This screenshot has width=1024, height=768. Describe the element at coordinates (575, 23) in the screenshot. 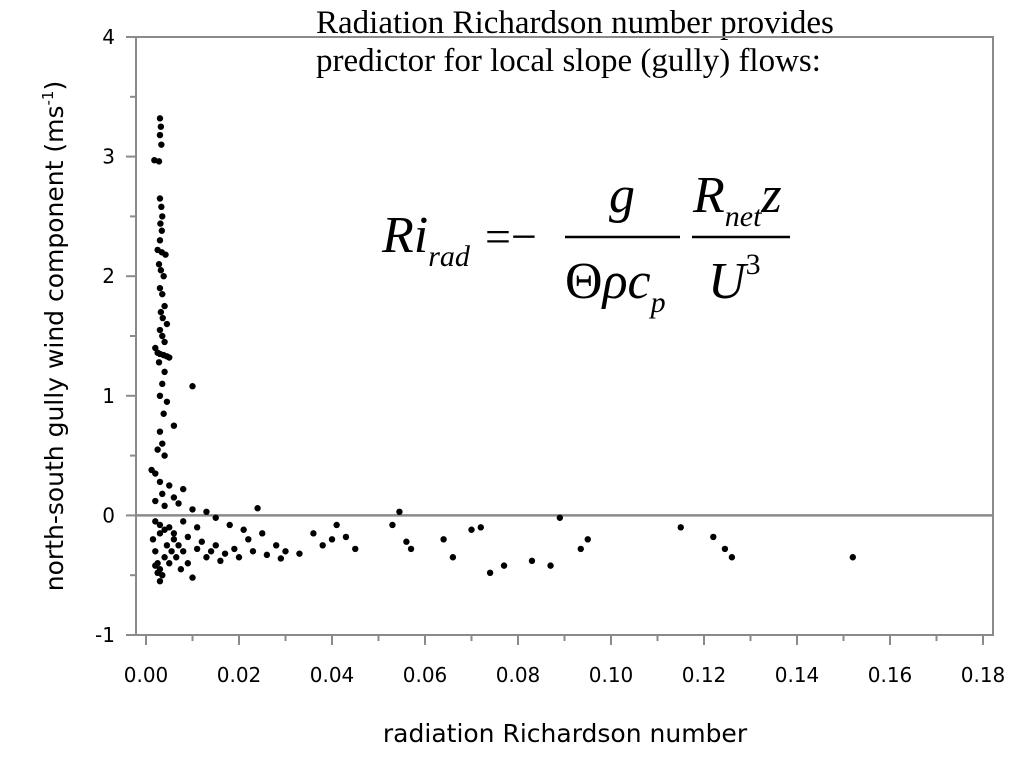

I see `slide-title-line-1: Radiation Richardson number provides` at that location.